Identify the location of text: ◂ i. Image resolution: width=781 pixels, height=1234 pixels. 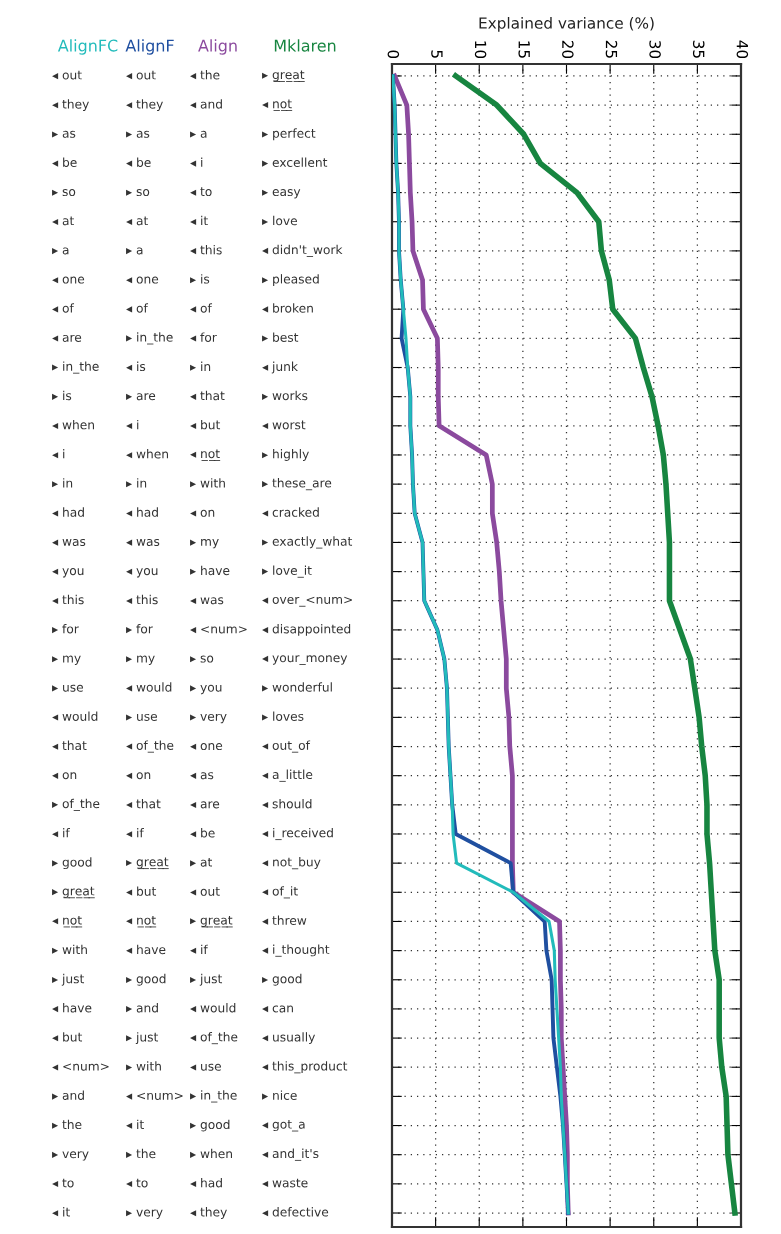
(58, 454).